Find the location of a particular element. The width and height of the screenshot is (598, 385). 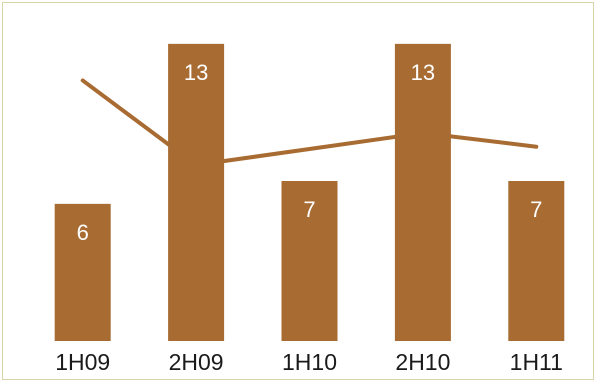

x-axis-tick-labels: 1H09 2H09 1H10 2H10 1H11 is located at coordinates (309, 362).